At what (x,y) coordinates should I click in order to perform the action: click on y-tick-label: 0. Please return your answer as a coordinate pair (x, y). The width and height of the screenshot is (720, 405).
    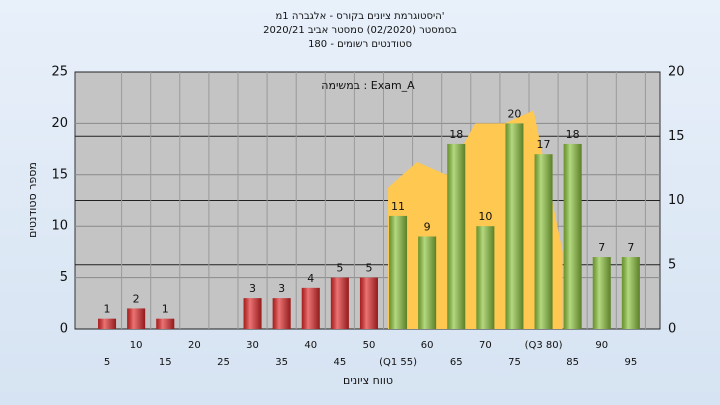
    Looking at the image, I should click on (64, 329).